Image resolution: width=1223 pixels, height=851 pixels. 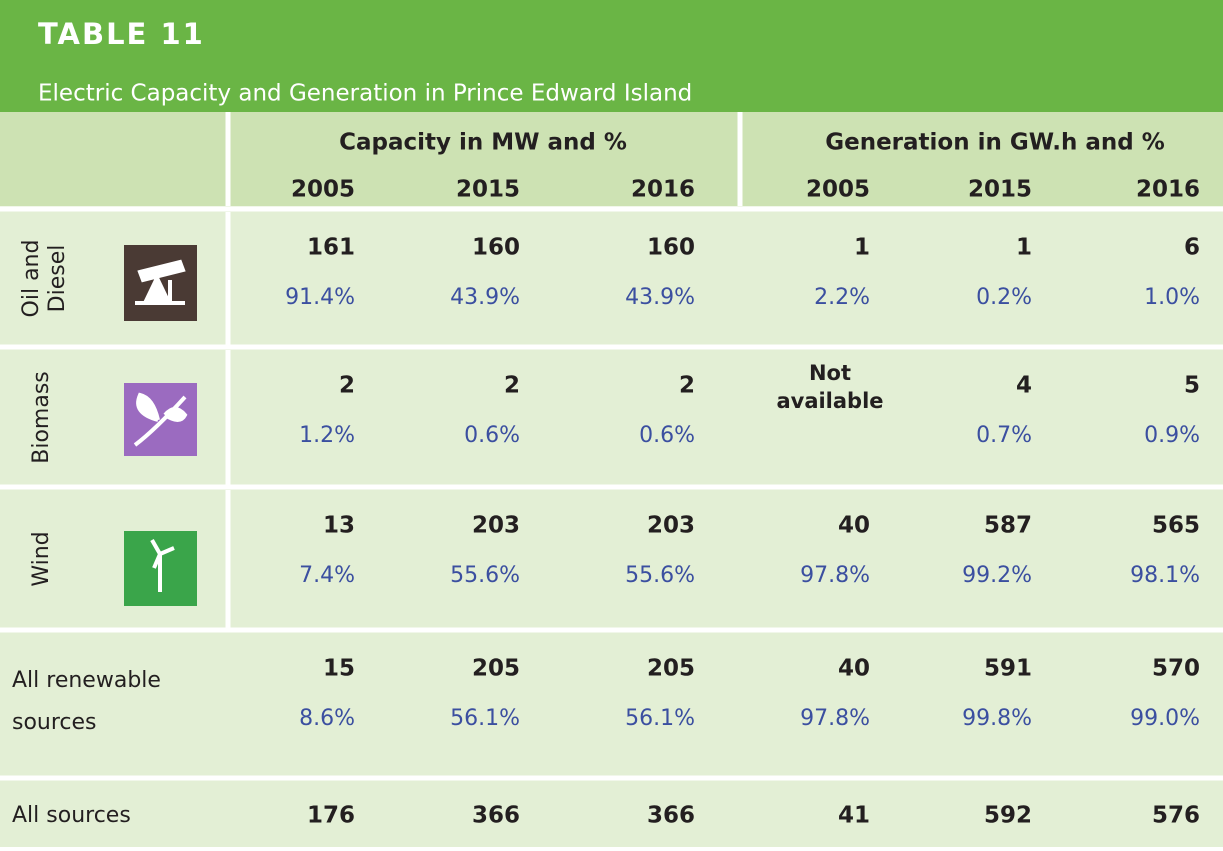 What do you see at coordinates (327, 718) in the screenshot?
I see `cell-percent: 8.6%` at bounding box center [327, 718].